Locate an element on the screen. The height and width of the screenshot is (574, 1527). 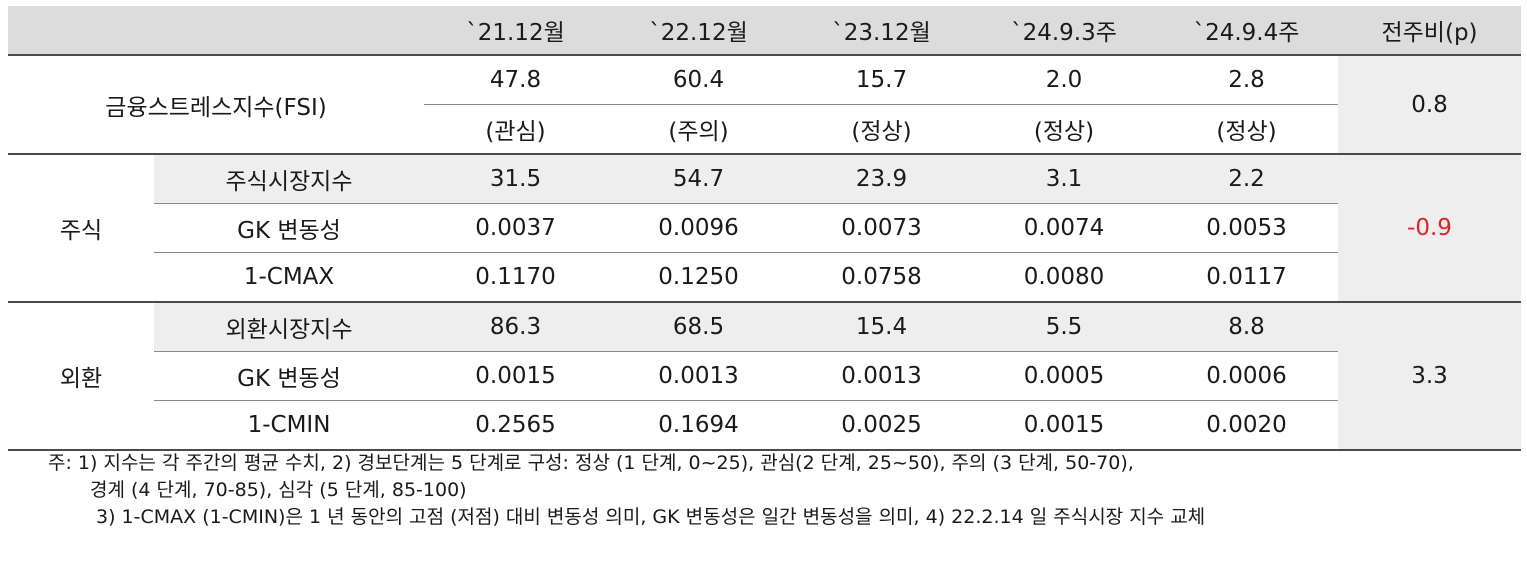
stock-row-2-label: GK 변동성 is located at coordinates (289, 231).